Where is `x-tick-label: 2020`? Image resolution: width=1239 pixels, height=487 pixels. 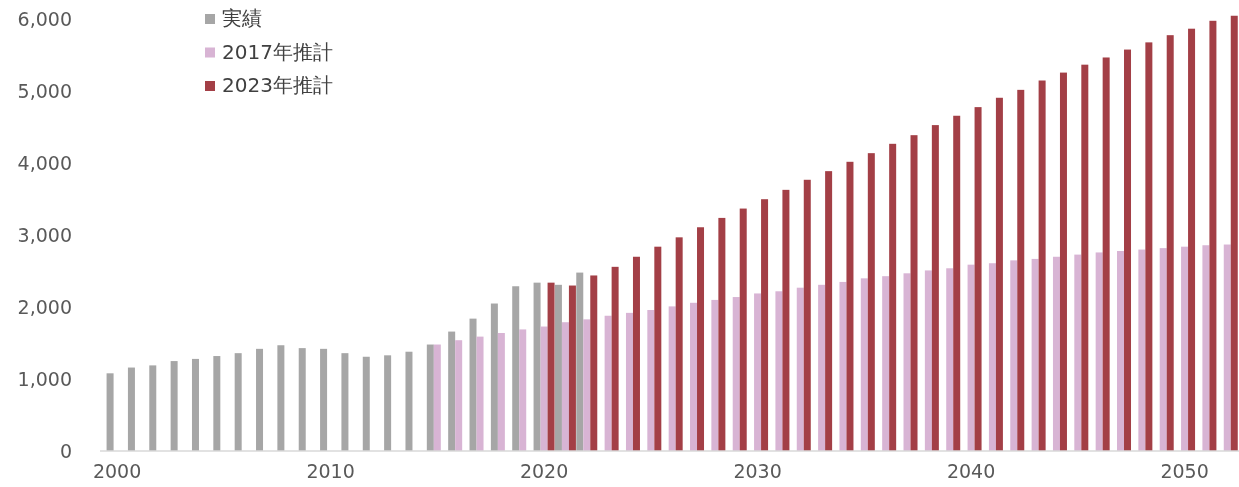 x-tick-label: 2020 is located at coordinates (544, 471).